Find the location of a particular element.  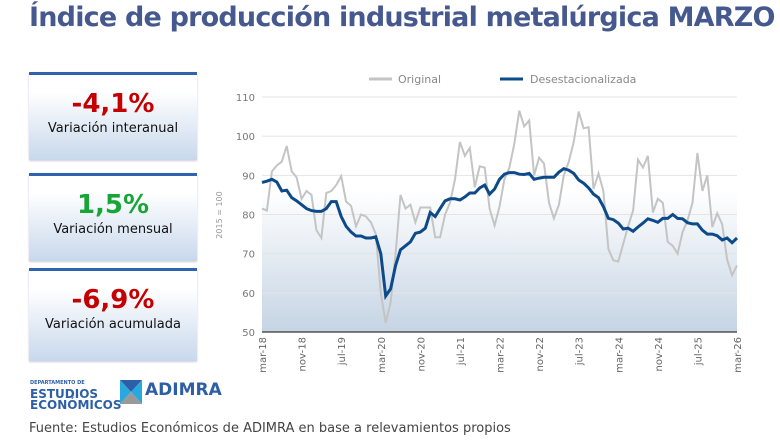

adimra-mark-icon is located at coordinates (131, 392).